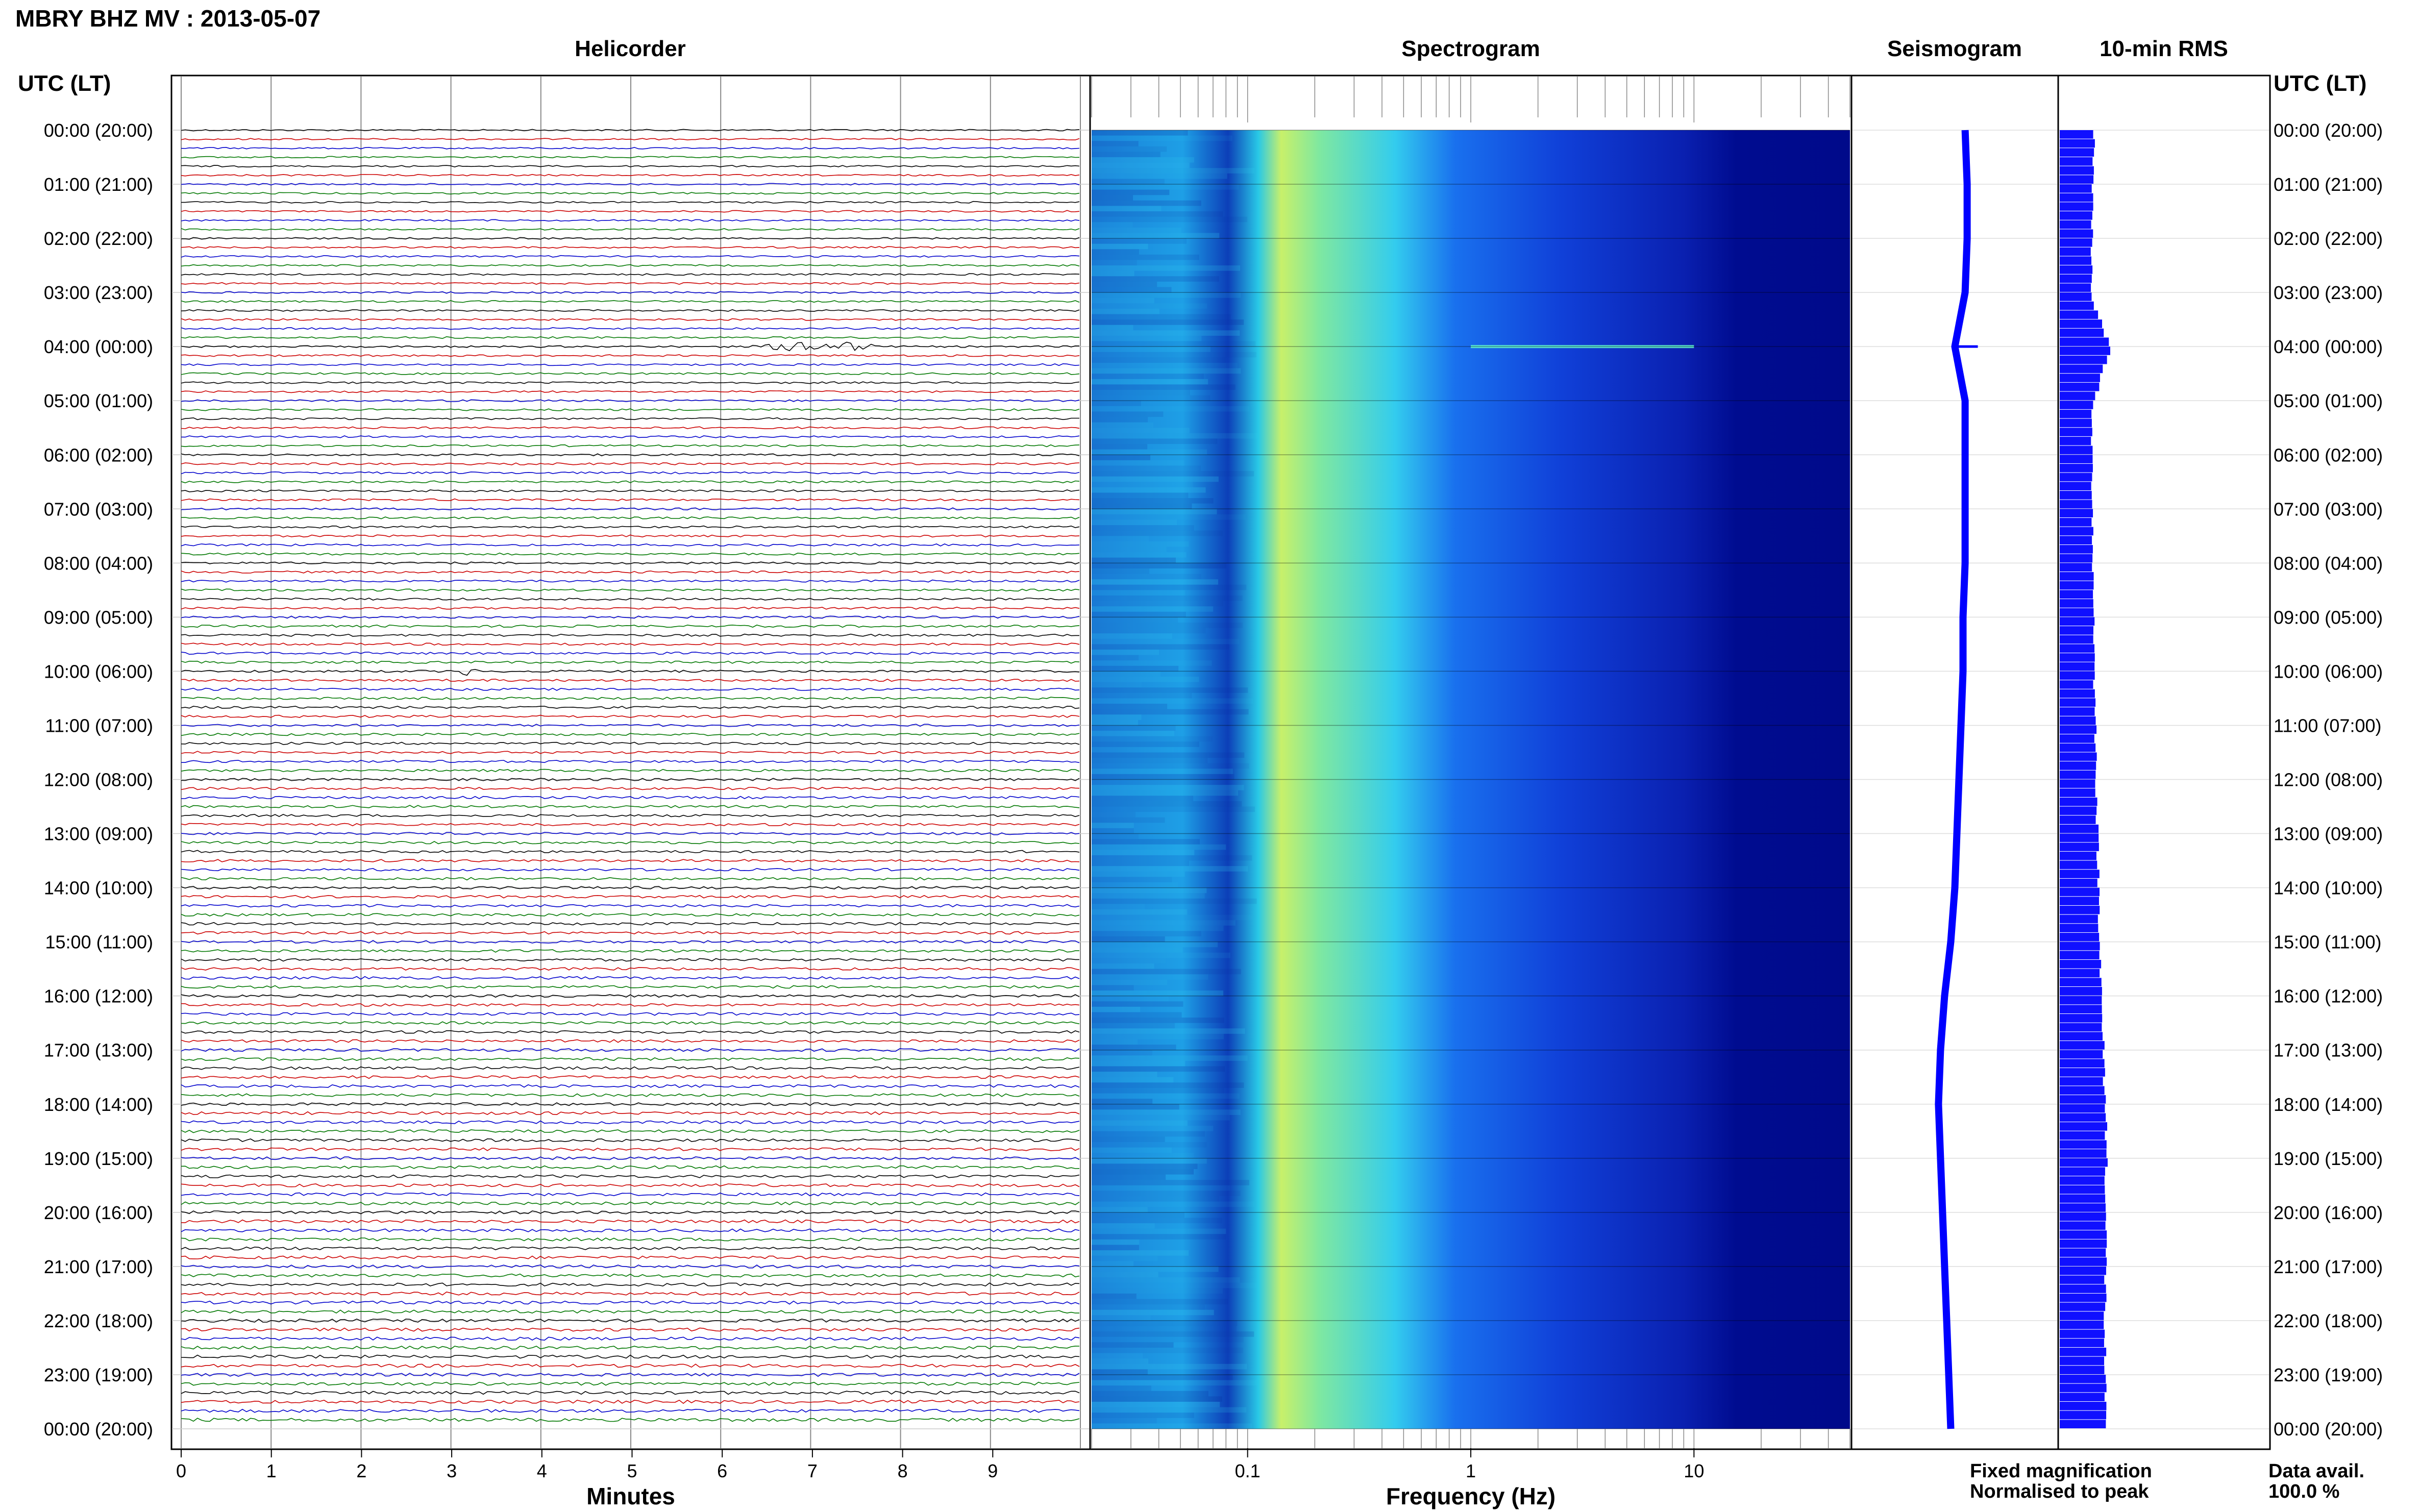 This screenshot has width=2419, height=1512. What do you see at coordinates (2328, 509) in the screenshot?
I see `time-tick-right: 07:00 (03:00)` at bounding box center [2328, 509].